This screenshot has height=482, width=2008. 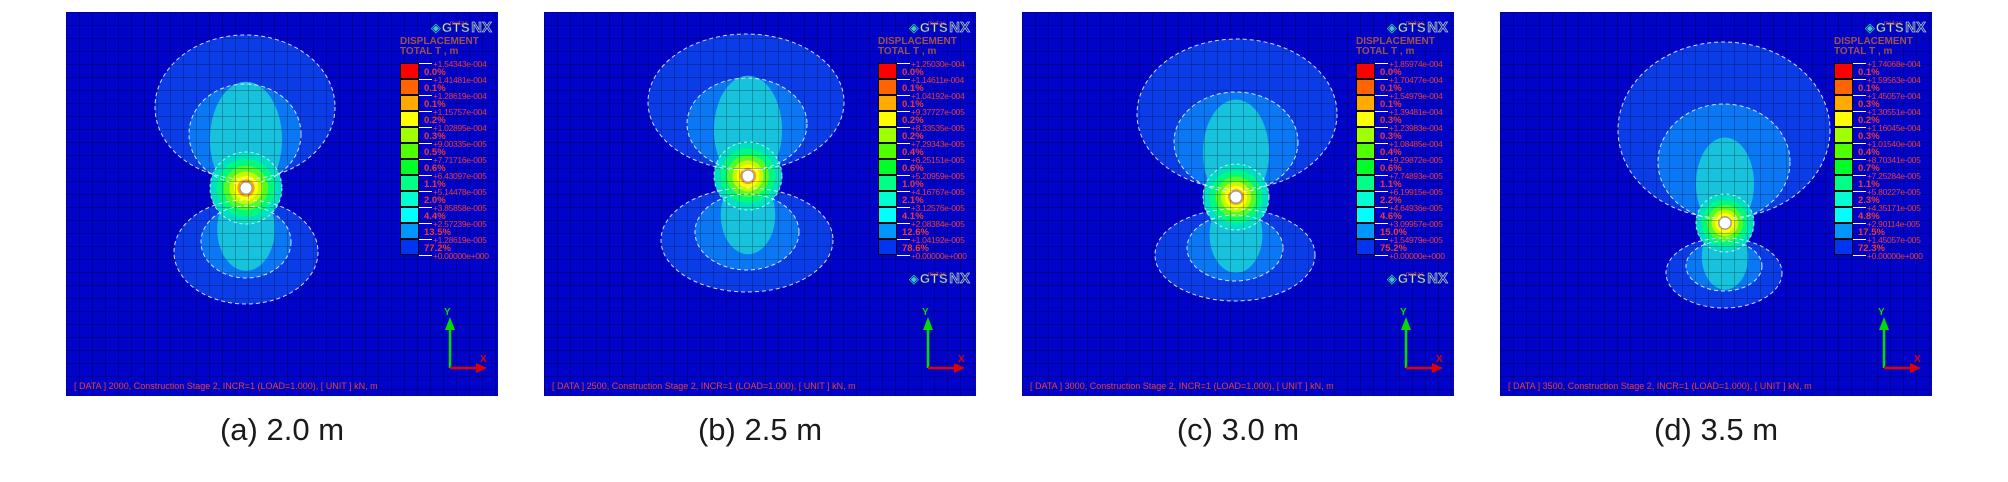 I want to click on panel-caption: (a) 2.0 m, so click(x=282, y=429).